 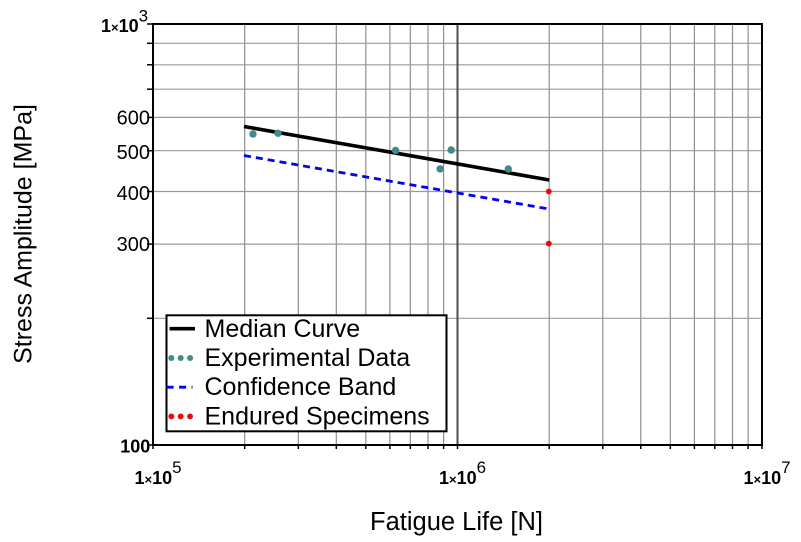 What do you see at coordinates (283, 329) in the screenshot?
I see `svg-text: Median Curve` at bounding box center [283, 329].